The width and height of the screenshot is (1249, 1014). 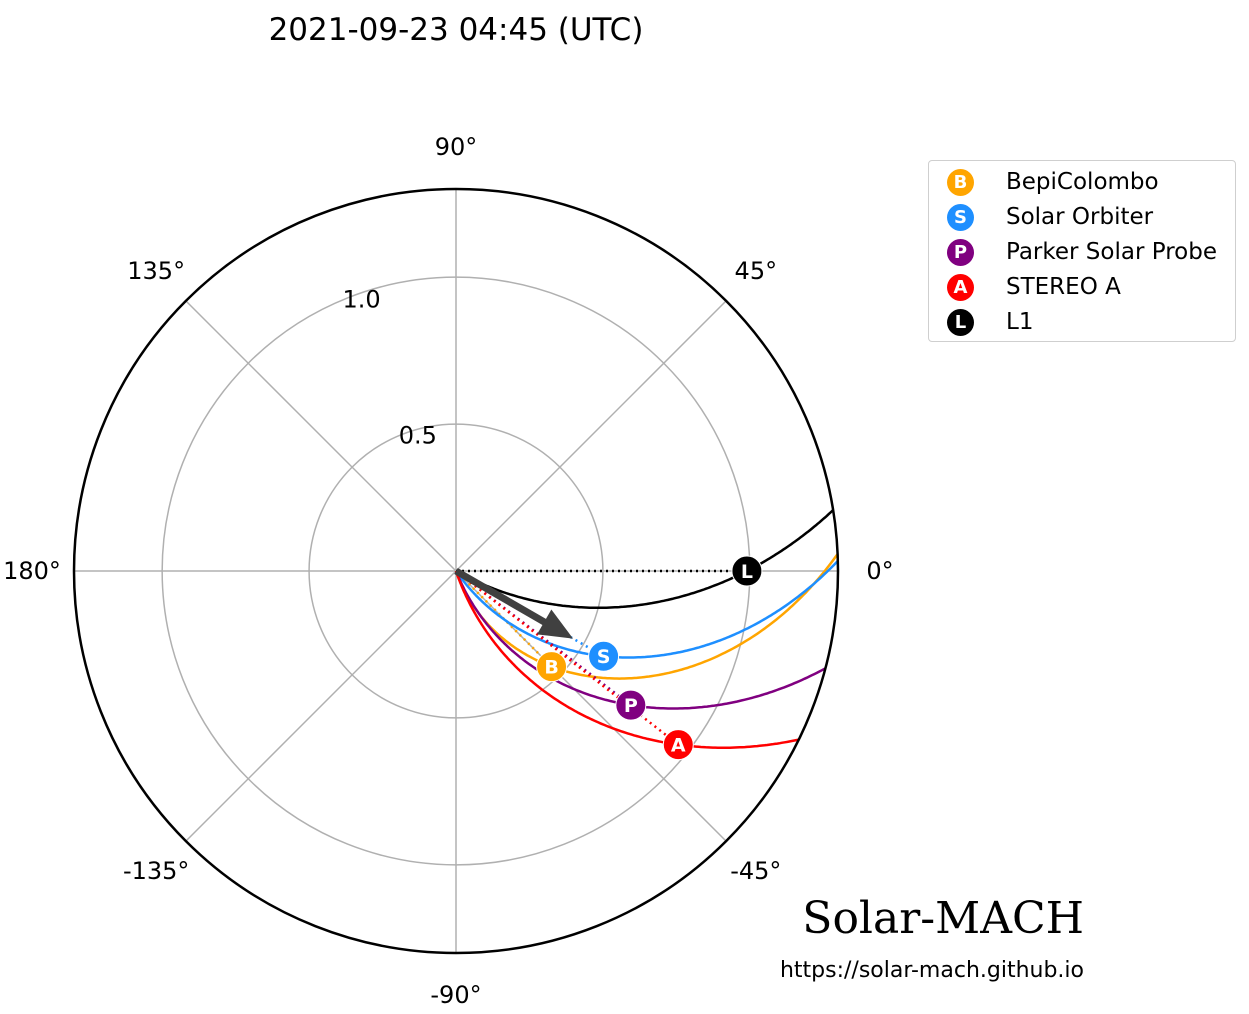 What do you see at coordinates (1063, 287) in the screenshot?
I see `legend-label: STEREO A` at bounding box center [1063, 287].